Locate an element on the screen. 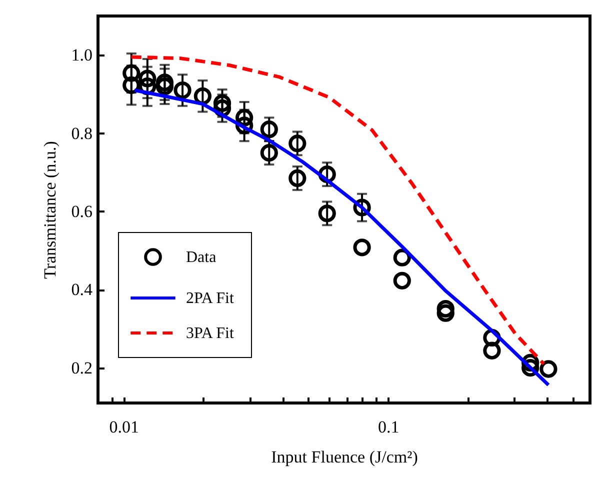 Image resolution: width=594 pixels, height=482 pixels. y-tick-label: 0.4 is located at coordinates (82, 290).